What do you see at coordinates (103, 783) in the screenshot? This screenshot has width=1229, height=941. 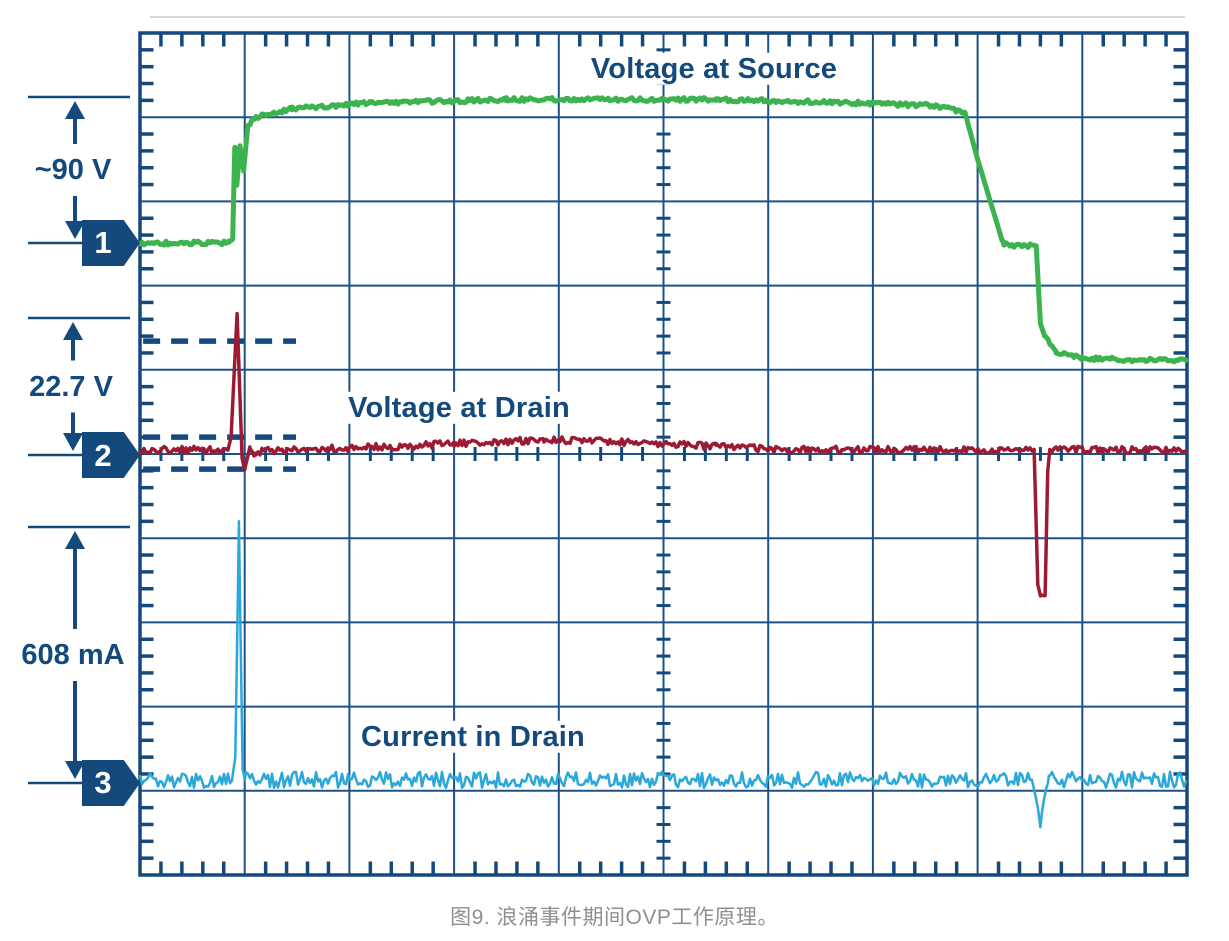 I see `channel-3-number: 3` at bounding box center [103, 783].